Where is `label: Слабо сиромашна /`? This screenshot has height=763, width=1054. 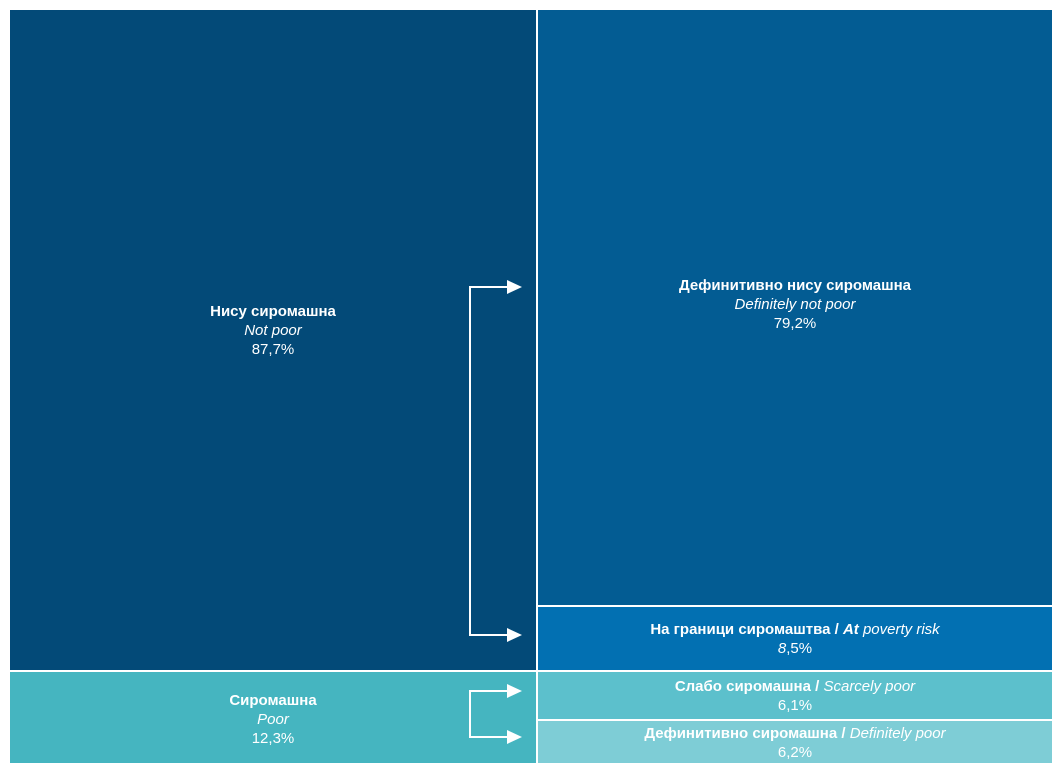 label: Слабо сиромашна / is located at coordinates (747, 686).